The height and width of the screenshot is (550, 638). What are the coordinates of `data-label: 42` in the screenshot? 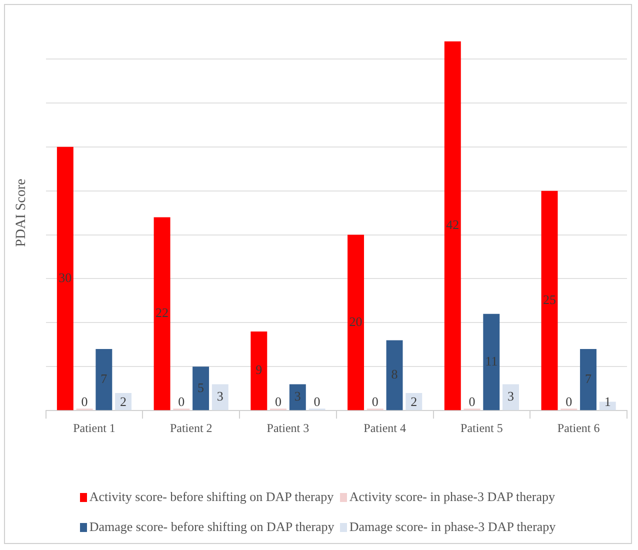 It's located at (453, 224).